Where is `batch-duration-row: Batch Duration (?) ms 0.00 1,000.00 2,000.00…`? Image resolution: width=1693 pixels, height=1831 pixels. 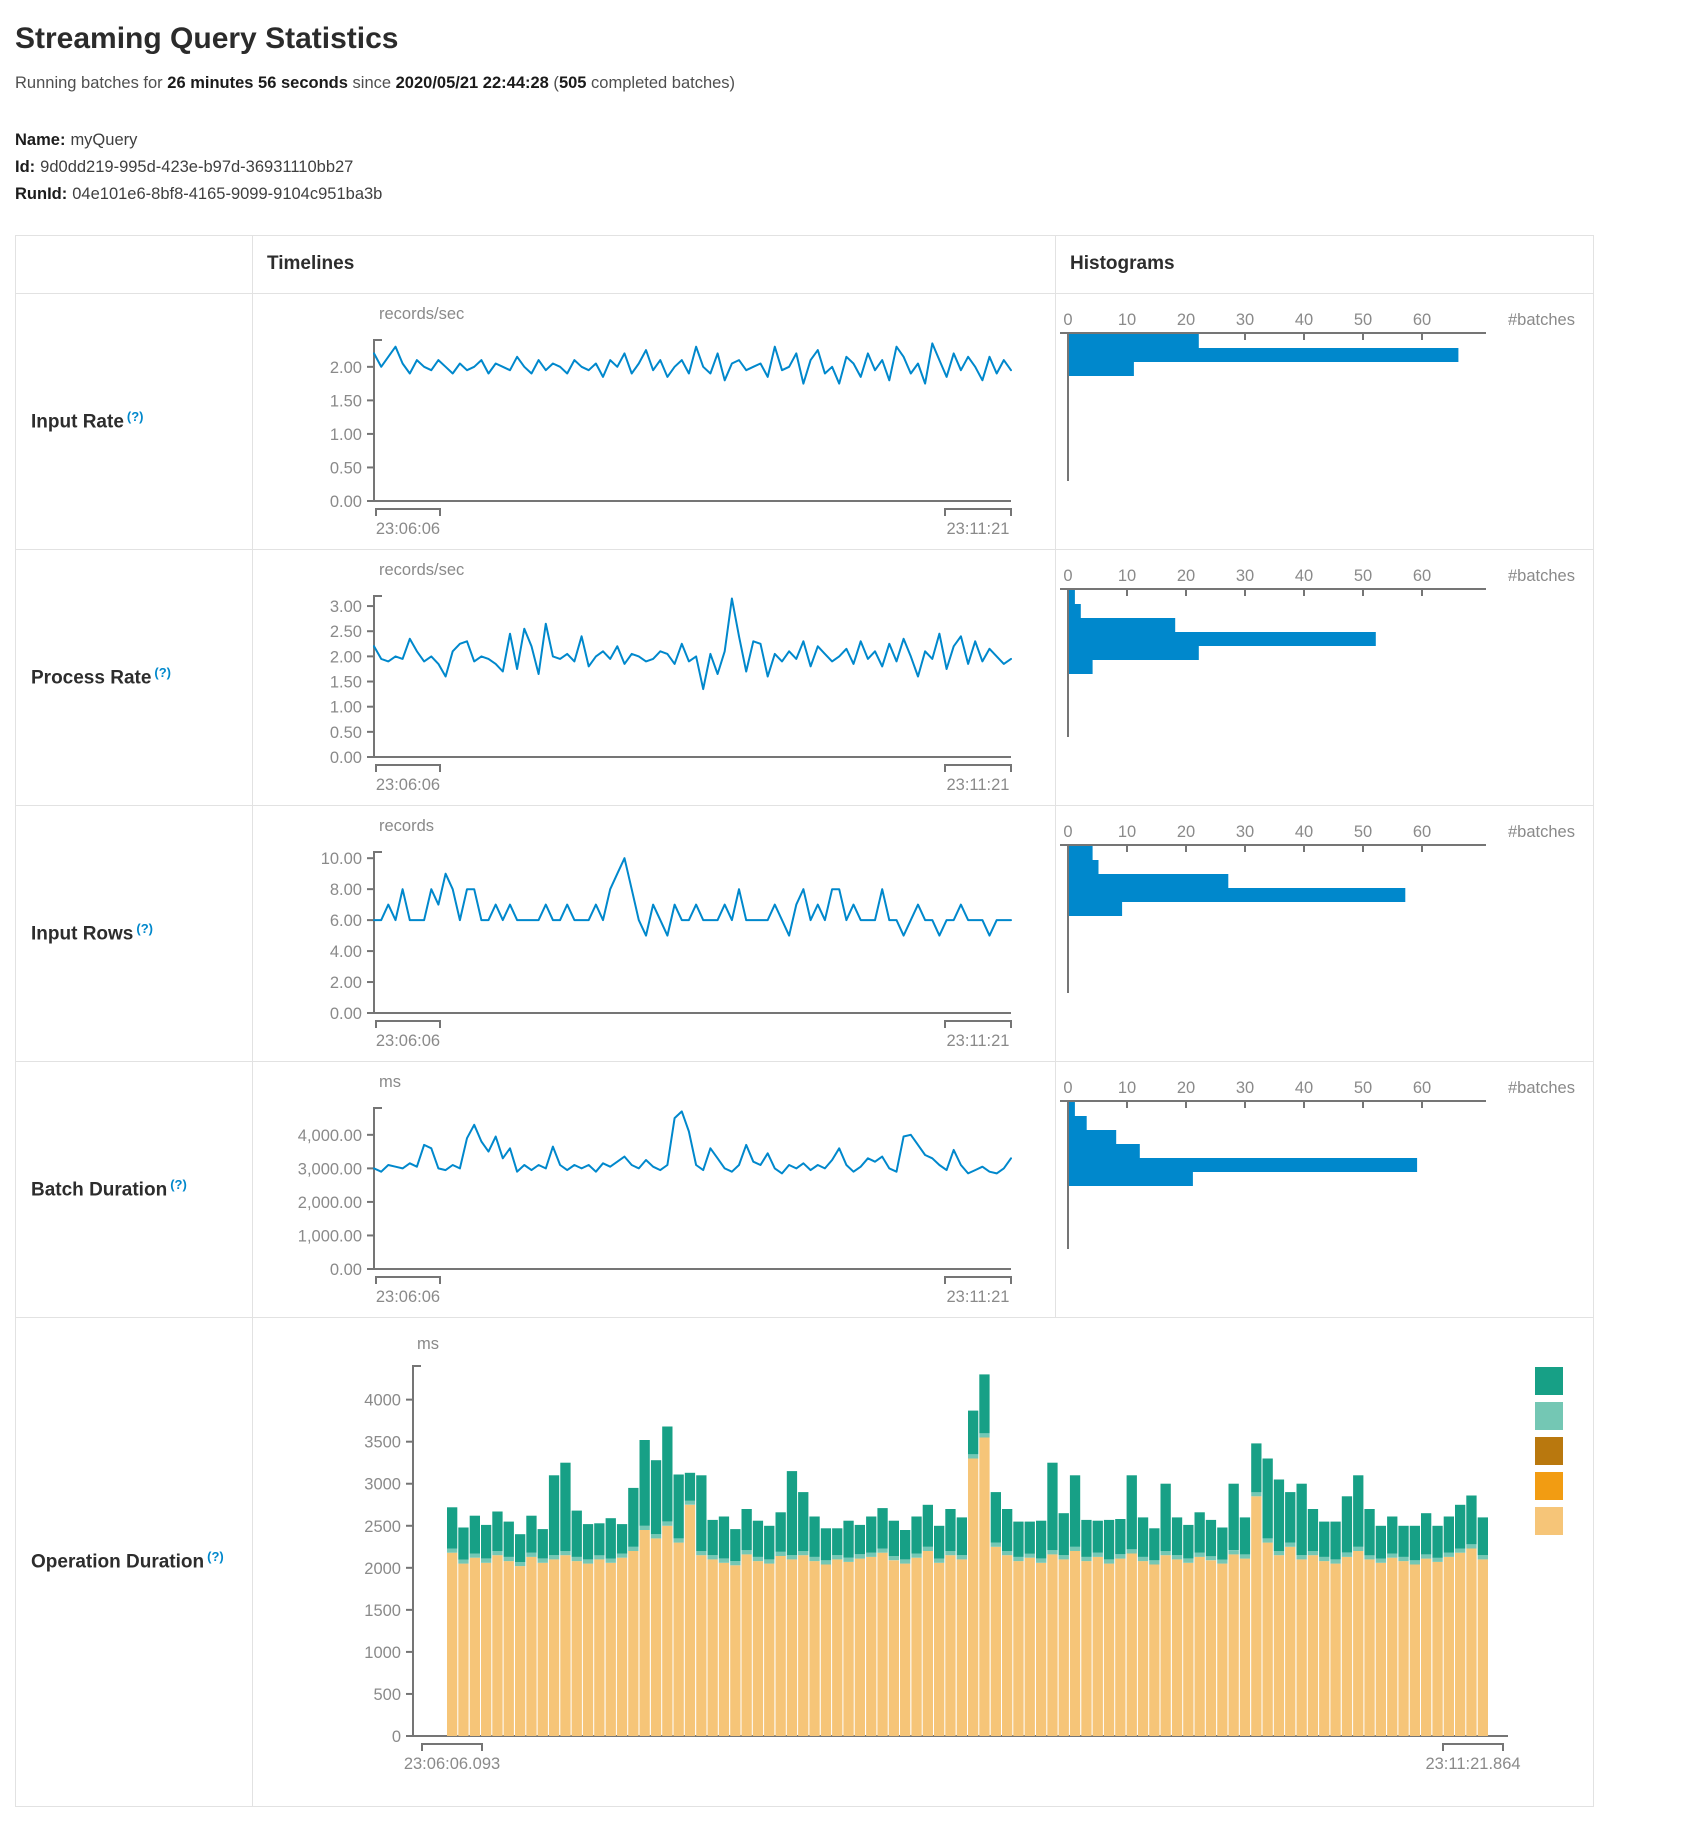
batch-duration-row: Batch Duration (?) ms 0.00 1,000.00 2,000.00… is located at coordinates (804, 1189).